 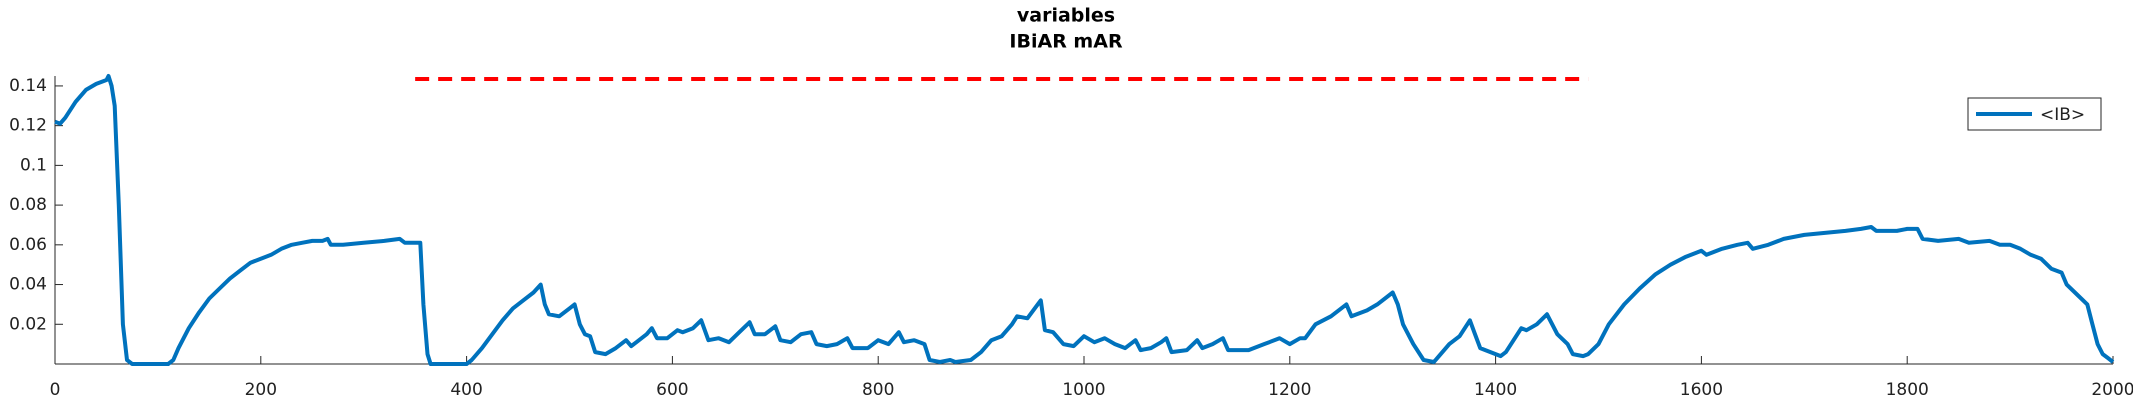 I want to click on y-tick-label: 0.12, so click(x=28, y=126).